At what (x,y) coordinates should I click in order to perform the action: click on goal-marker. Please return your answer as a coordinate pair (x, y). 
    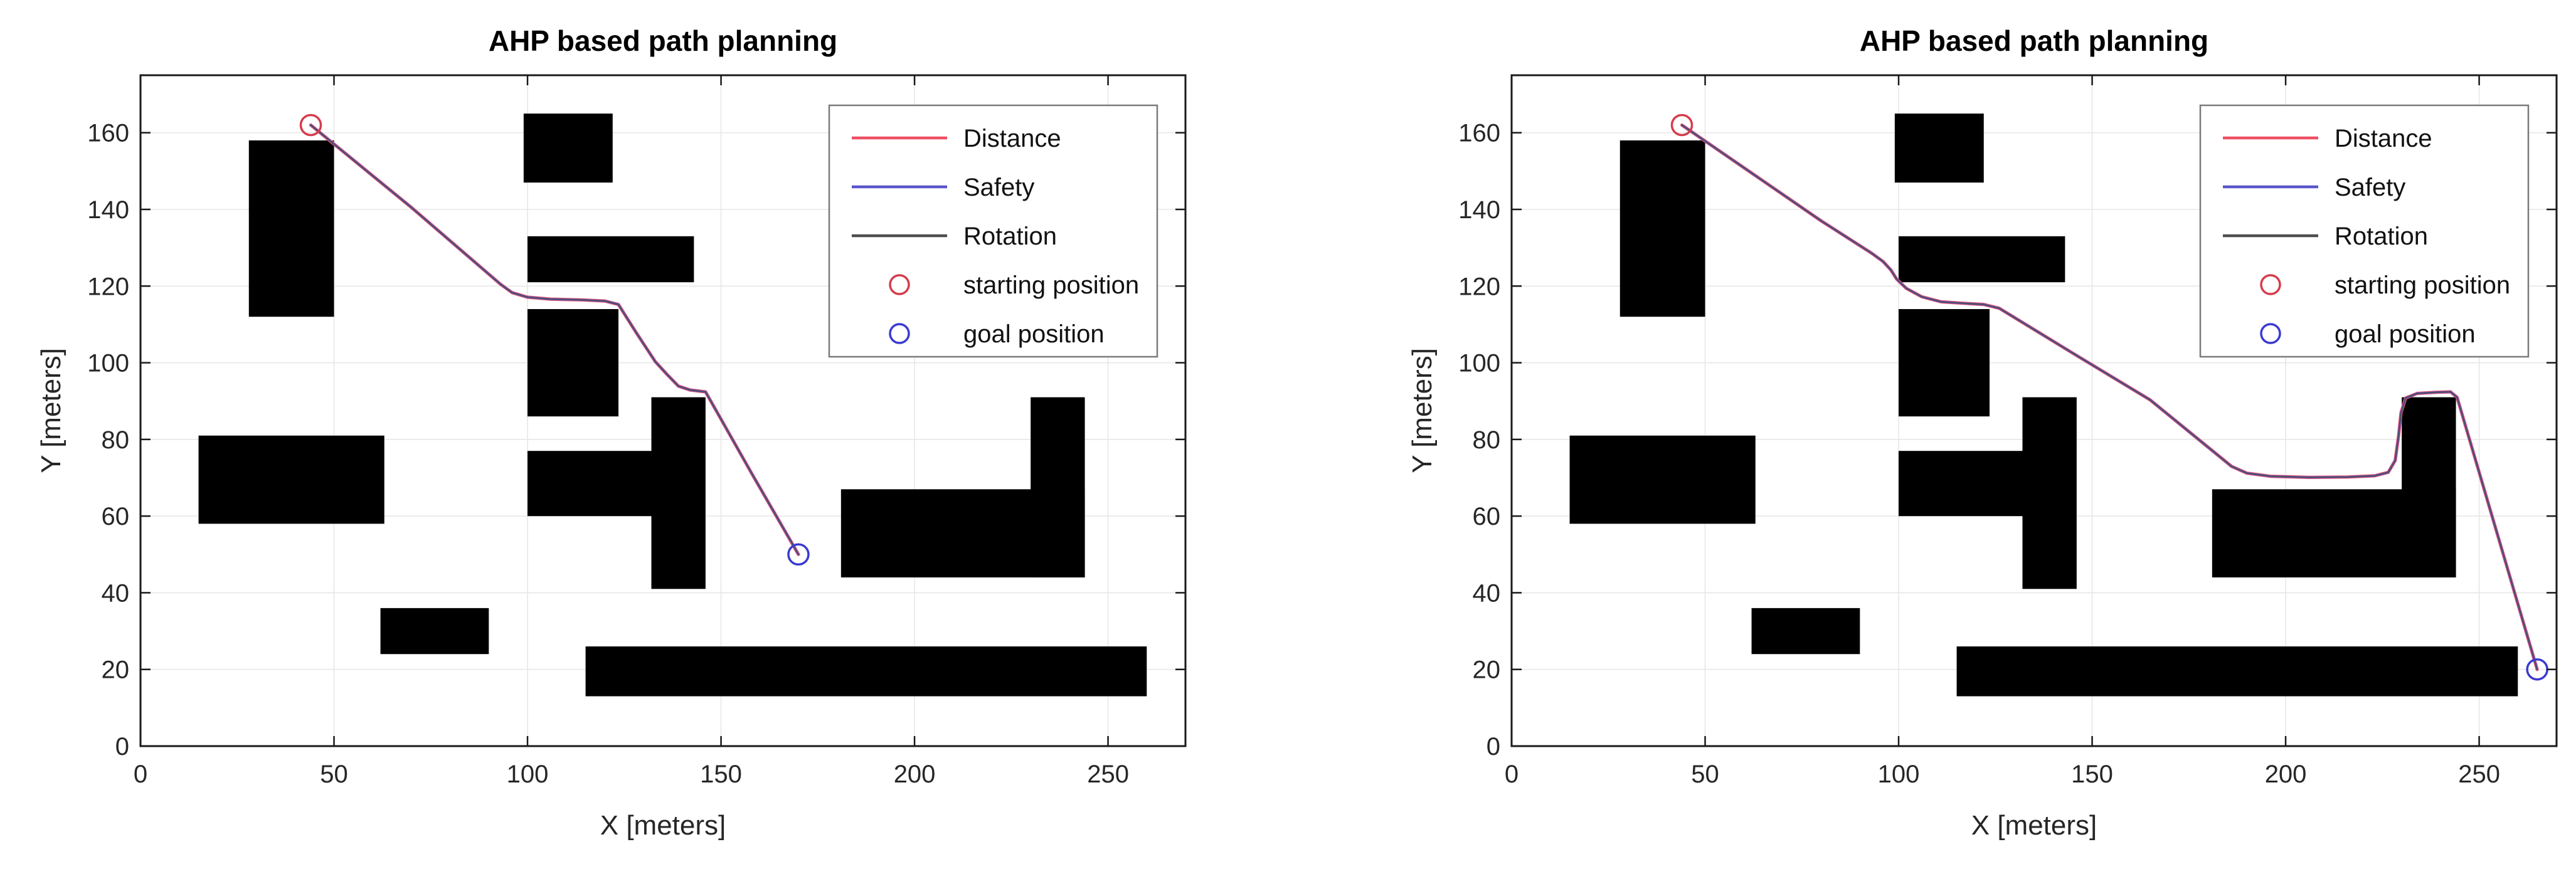
    Looking at the image, I should click on (798, 554).